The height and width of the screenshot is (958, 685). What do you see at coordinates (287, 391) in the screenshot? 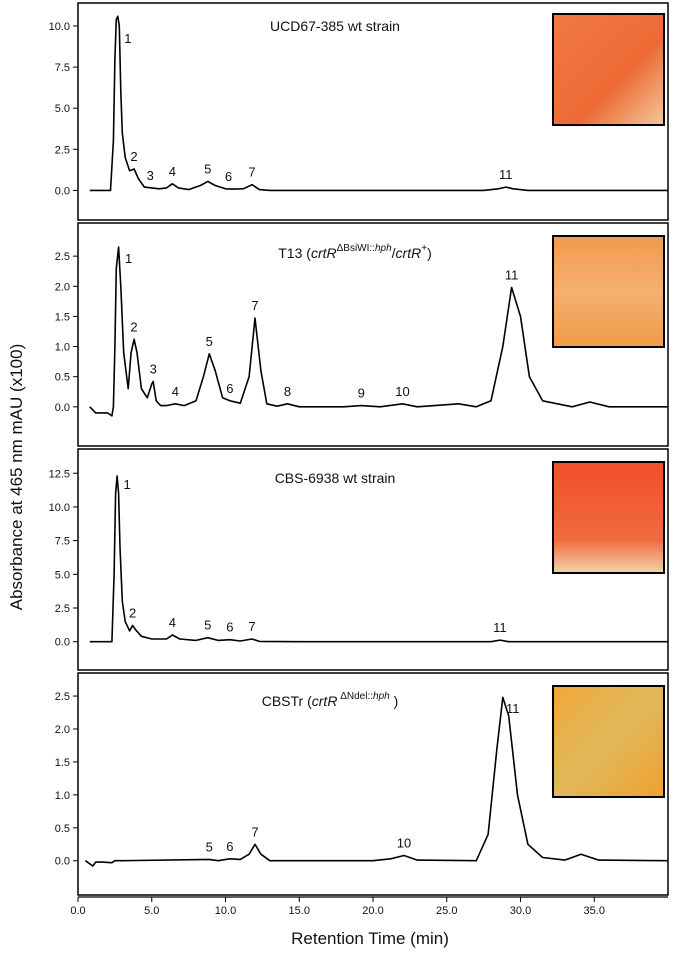
I see `peak-label: 8` at bounding box center [287, 391].